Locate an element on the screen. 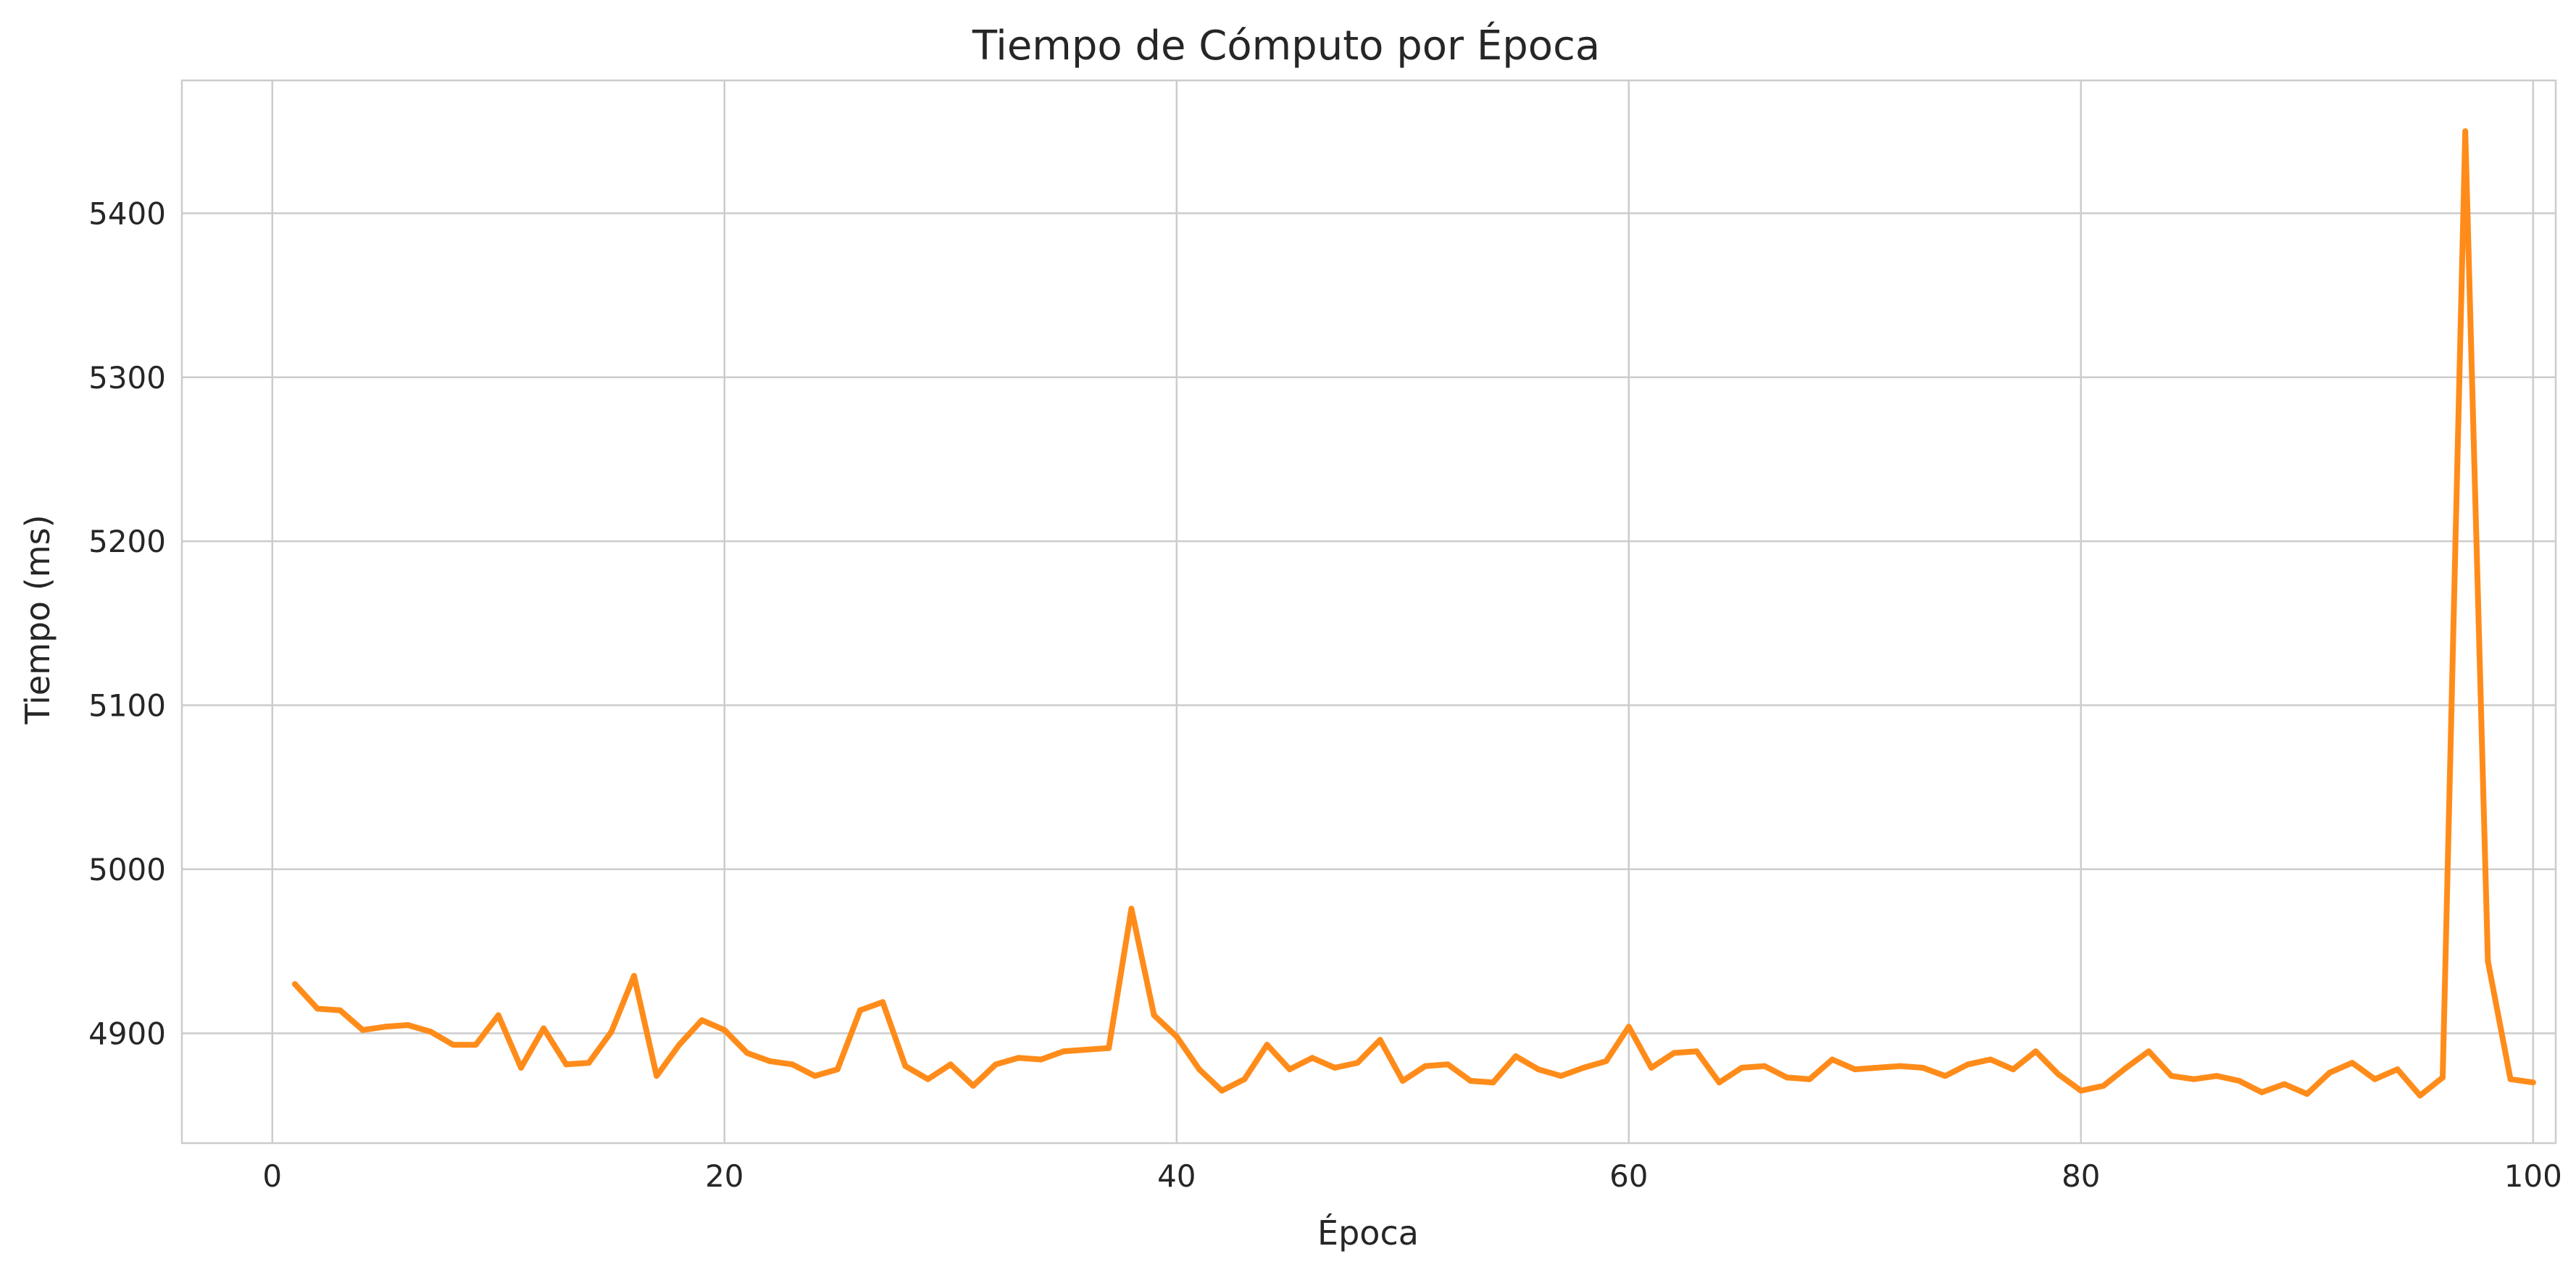 Image resolution: width=2576 pixels, height=1275 pixels. y-tick-label: 5300 is located at coordinates (127, 378).